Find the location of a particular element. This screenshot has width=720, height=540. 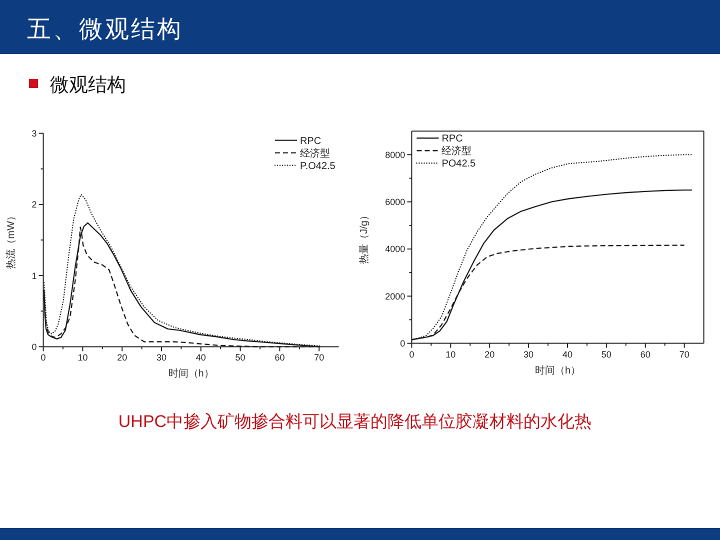

legend-label: P.O42.5 is located at coordinates (318, 166).